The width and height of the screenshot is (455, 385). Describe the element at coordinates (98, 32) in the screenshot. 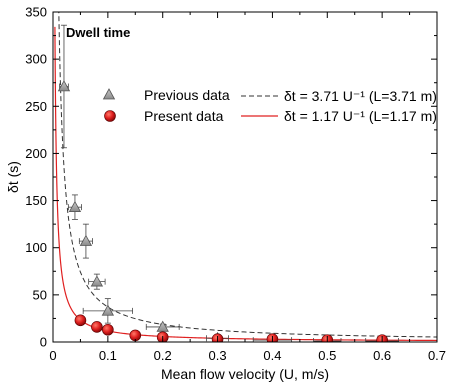

I see `chart-annotation: Dwell time` at that location.